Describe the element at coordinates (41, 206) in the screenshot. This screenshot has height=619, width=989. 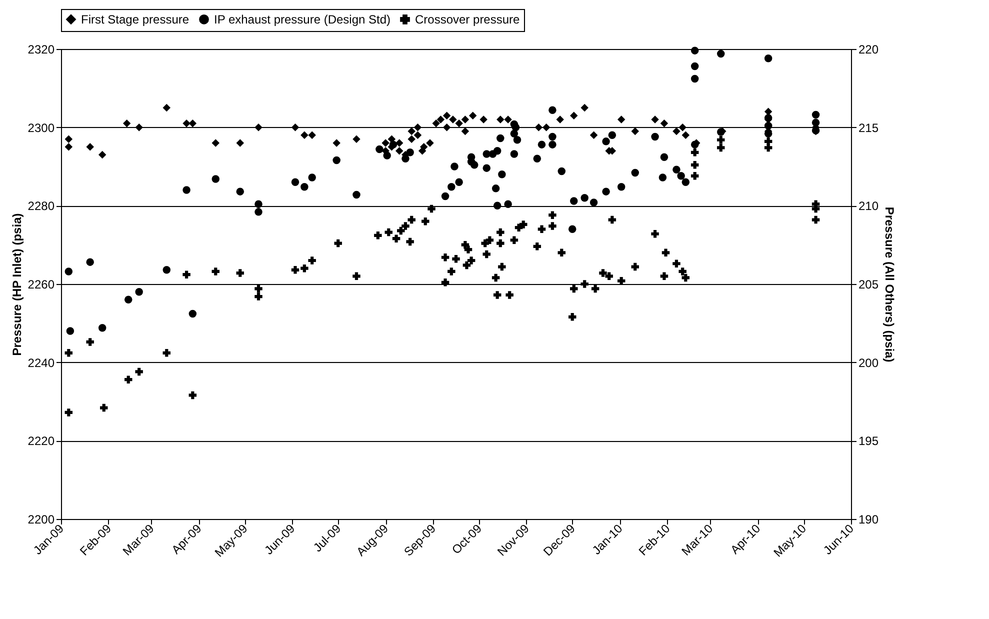
I see `y-tick-label: 2280` at that location.